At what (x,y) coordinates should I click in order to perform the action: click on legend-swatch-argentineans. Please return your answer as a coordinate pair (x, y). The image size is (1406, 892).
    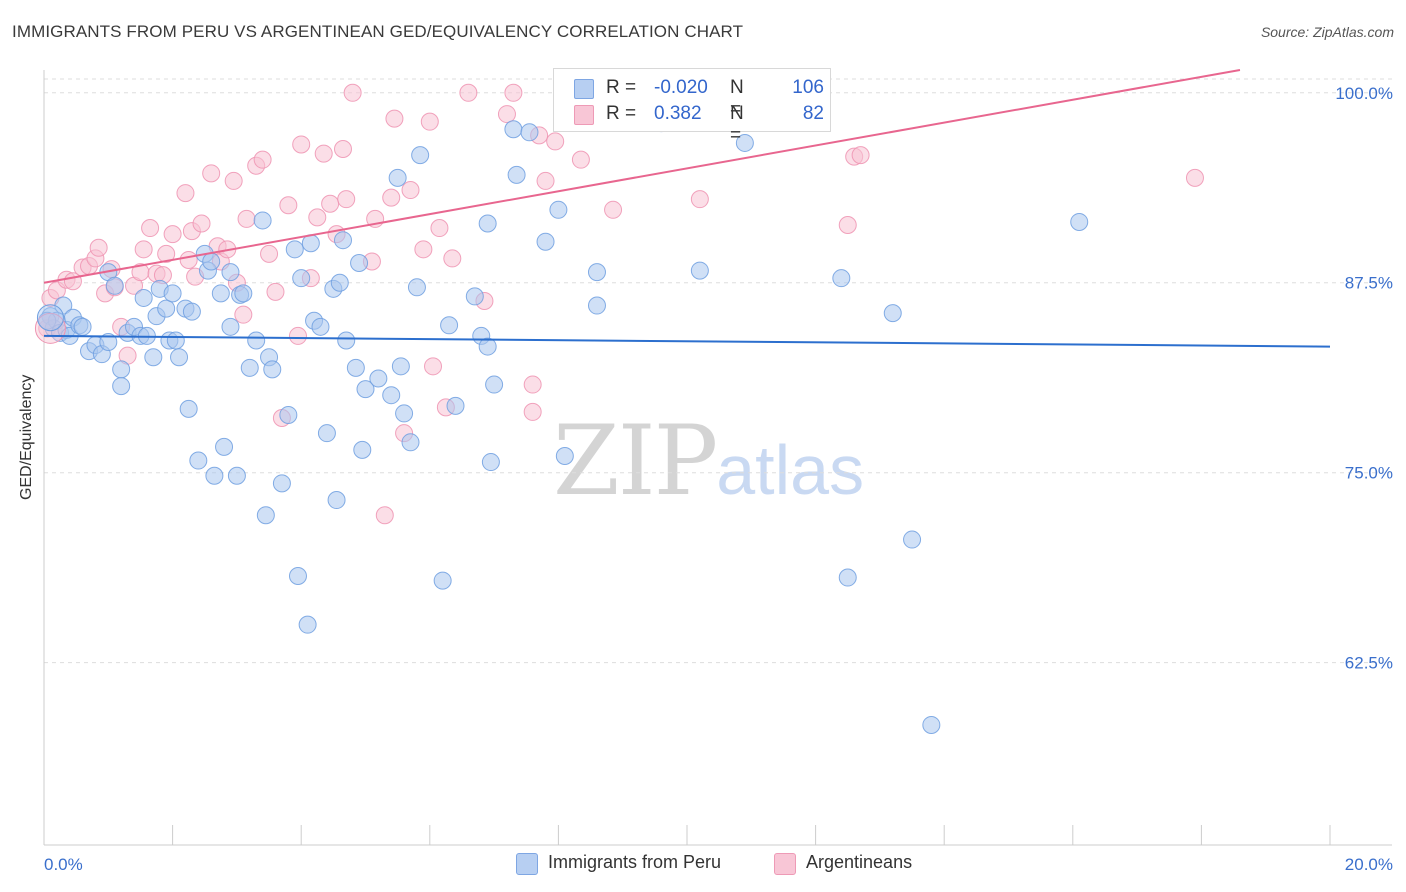
    Looking at the image, I should click on (584, 115).